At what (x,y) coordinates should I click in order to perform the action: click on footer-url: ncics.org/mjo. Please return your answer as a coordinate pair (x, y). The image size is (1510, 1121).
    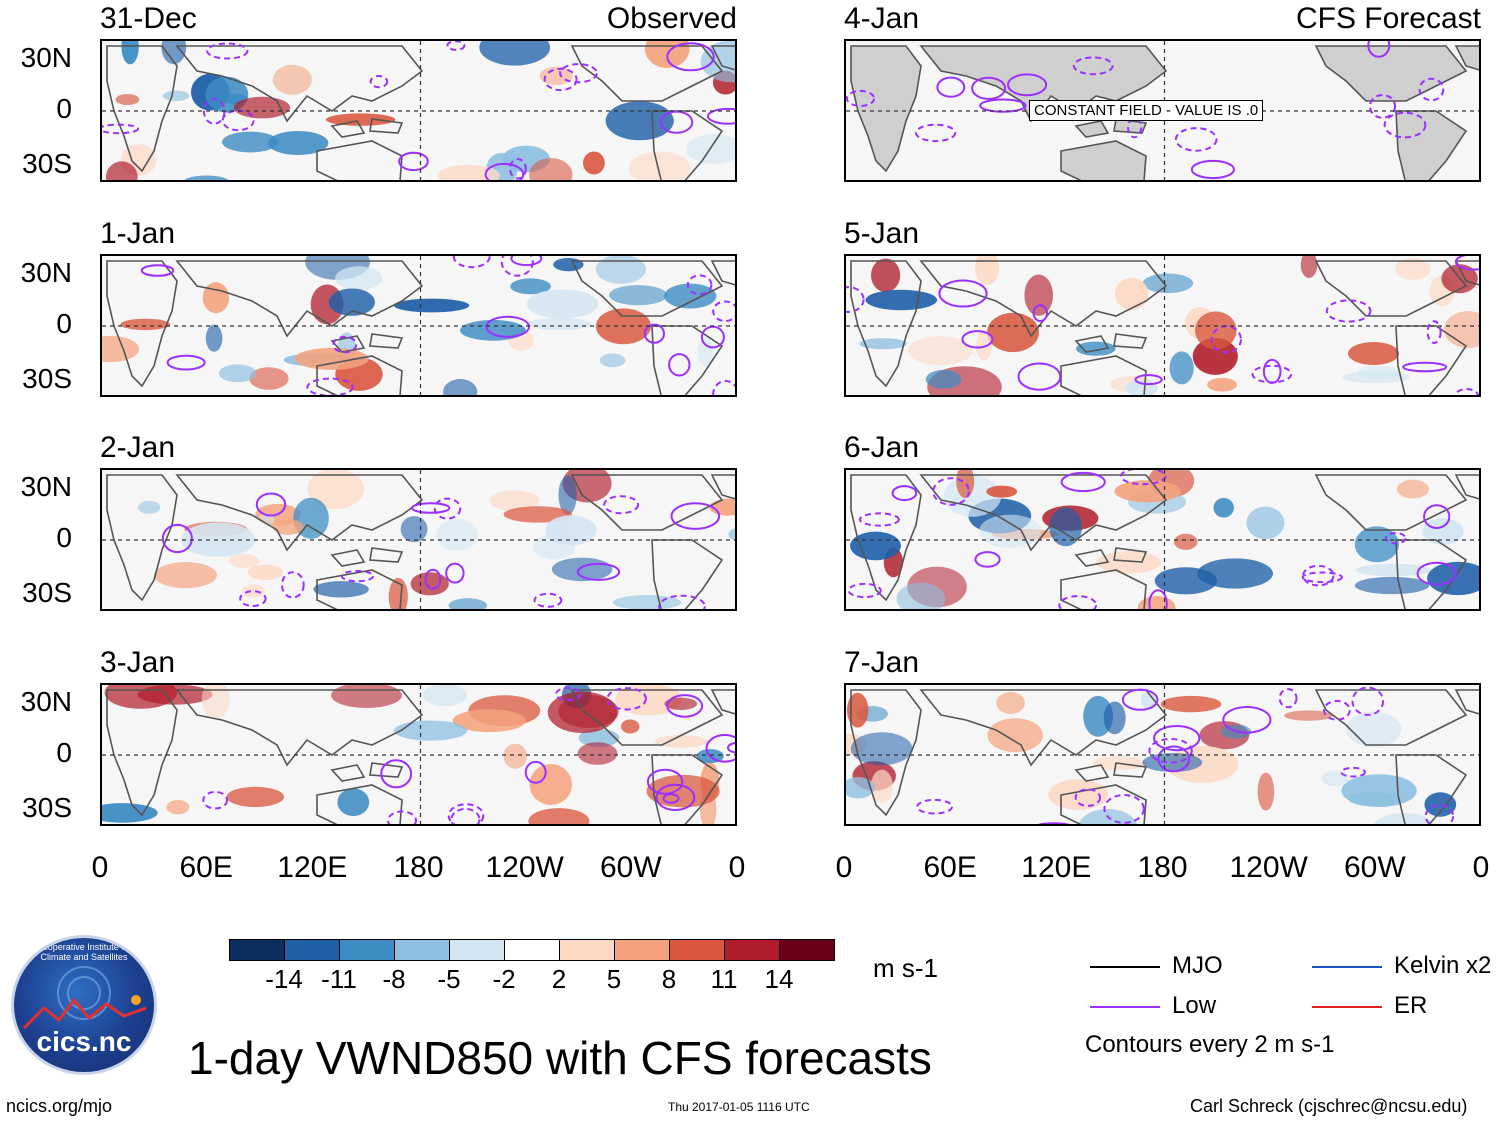
    Looking at the image, I should click on (59, 1106).